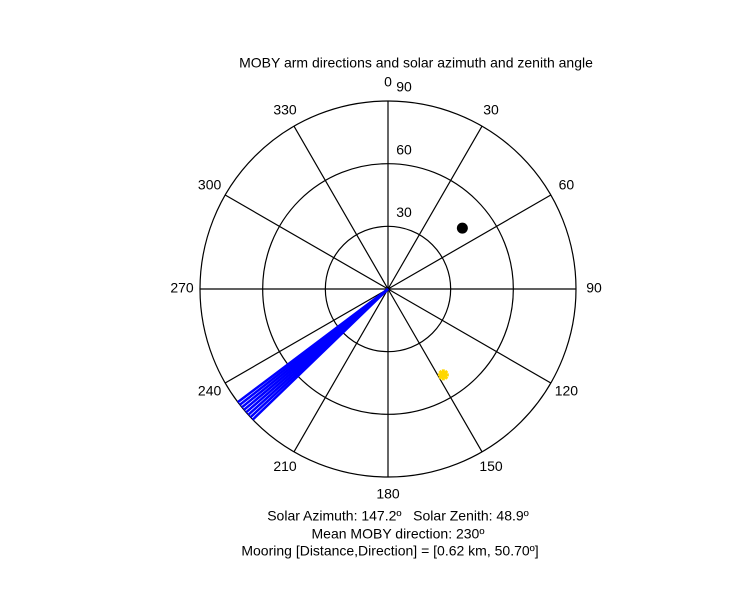  What do you see at coordinates (285, 466) in the screenshot?
I see `theta-tick-label: 210` at bounding box center [285, 466].